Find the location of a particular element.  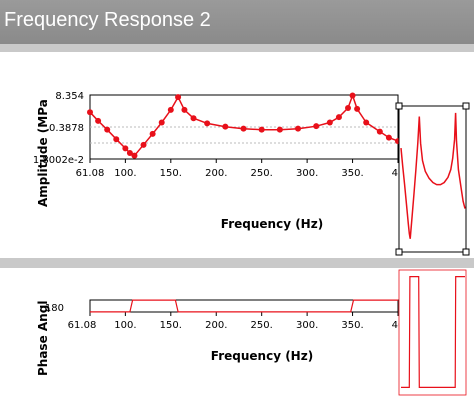

phase-y-tick-label: 180 is located at coordinates (54, 308).